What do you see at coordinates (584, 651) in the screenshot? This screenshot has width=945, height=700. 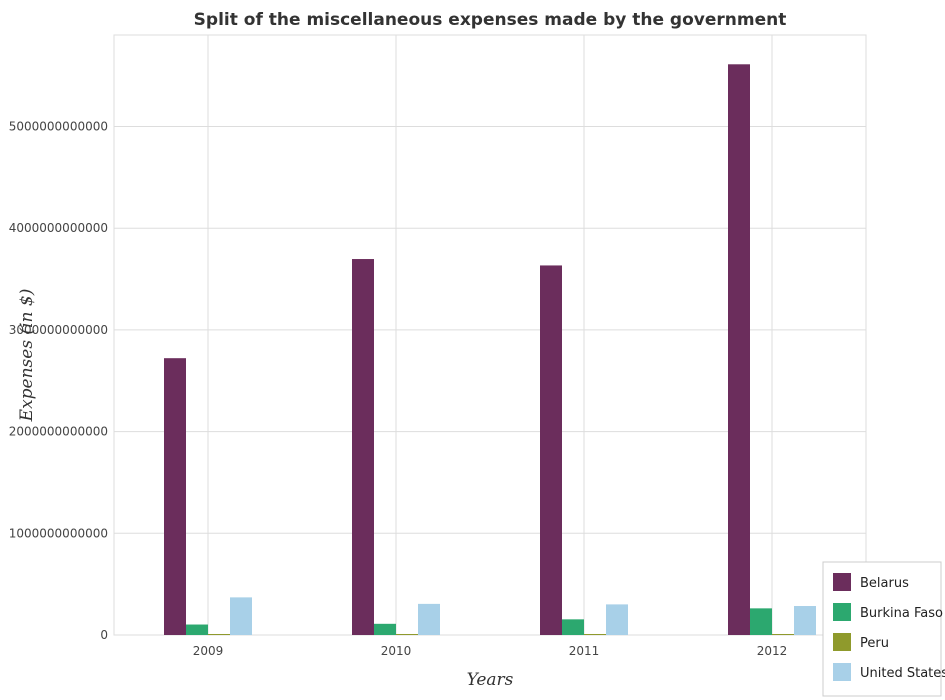 I see `x-tick-label: 2011` at bounding box center [584, 651].